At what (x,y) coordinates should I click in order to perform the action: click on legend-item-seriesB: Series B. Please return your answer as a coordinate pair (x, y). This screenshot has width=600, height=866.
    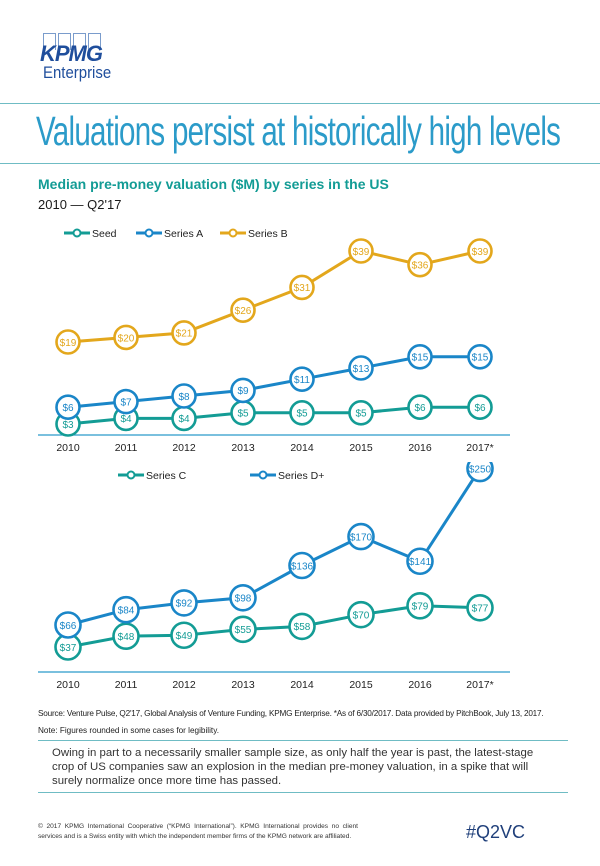
    Looking at the image, I should click on (254, 234).